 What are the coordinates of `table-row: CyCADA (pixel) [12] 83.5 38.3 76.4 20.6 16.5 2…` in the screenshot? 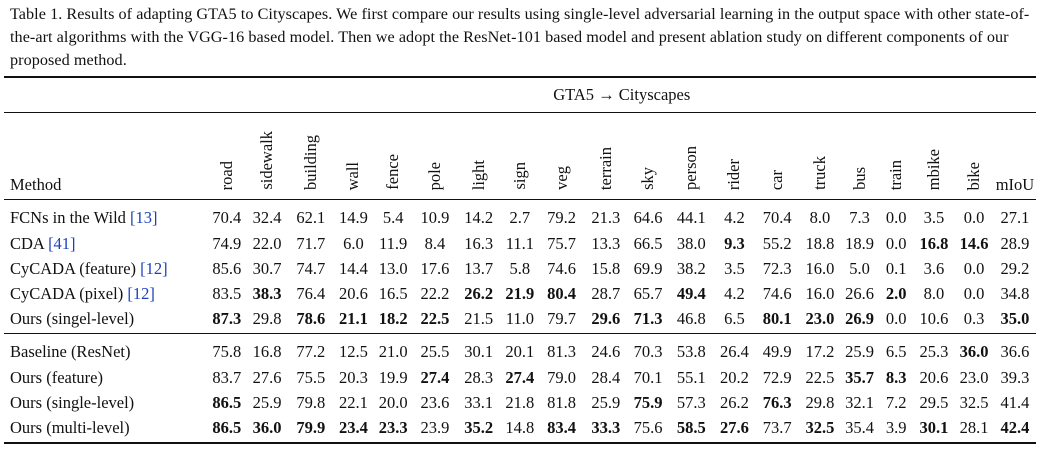 It's located at (520, 293).